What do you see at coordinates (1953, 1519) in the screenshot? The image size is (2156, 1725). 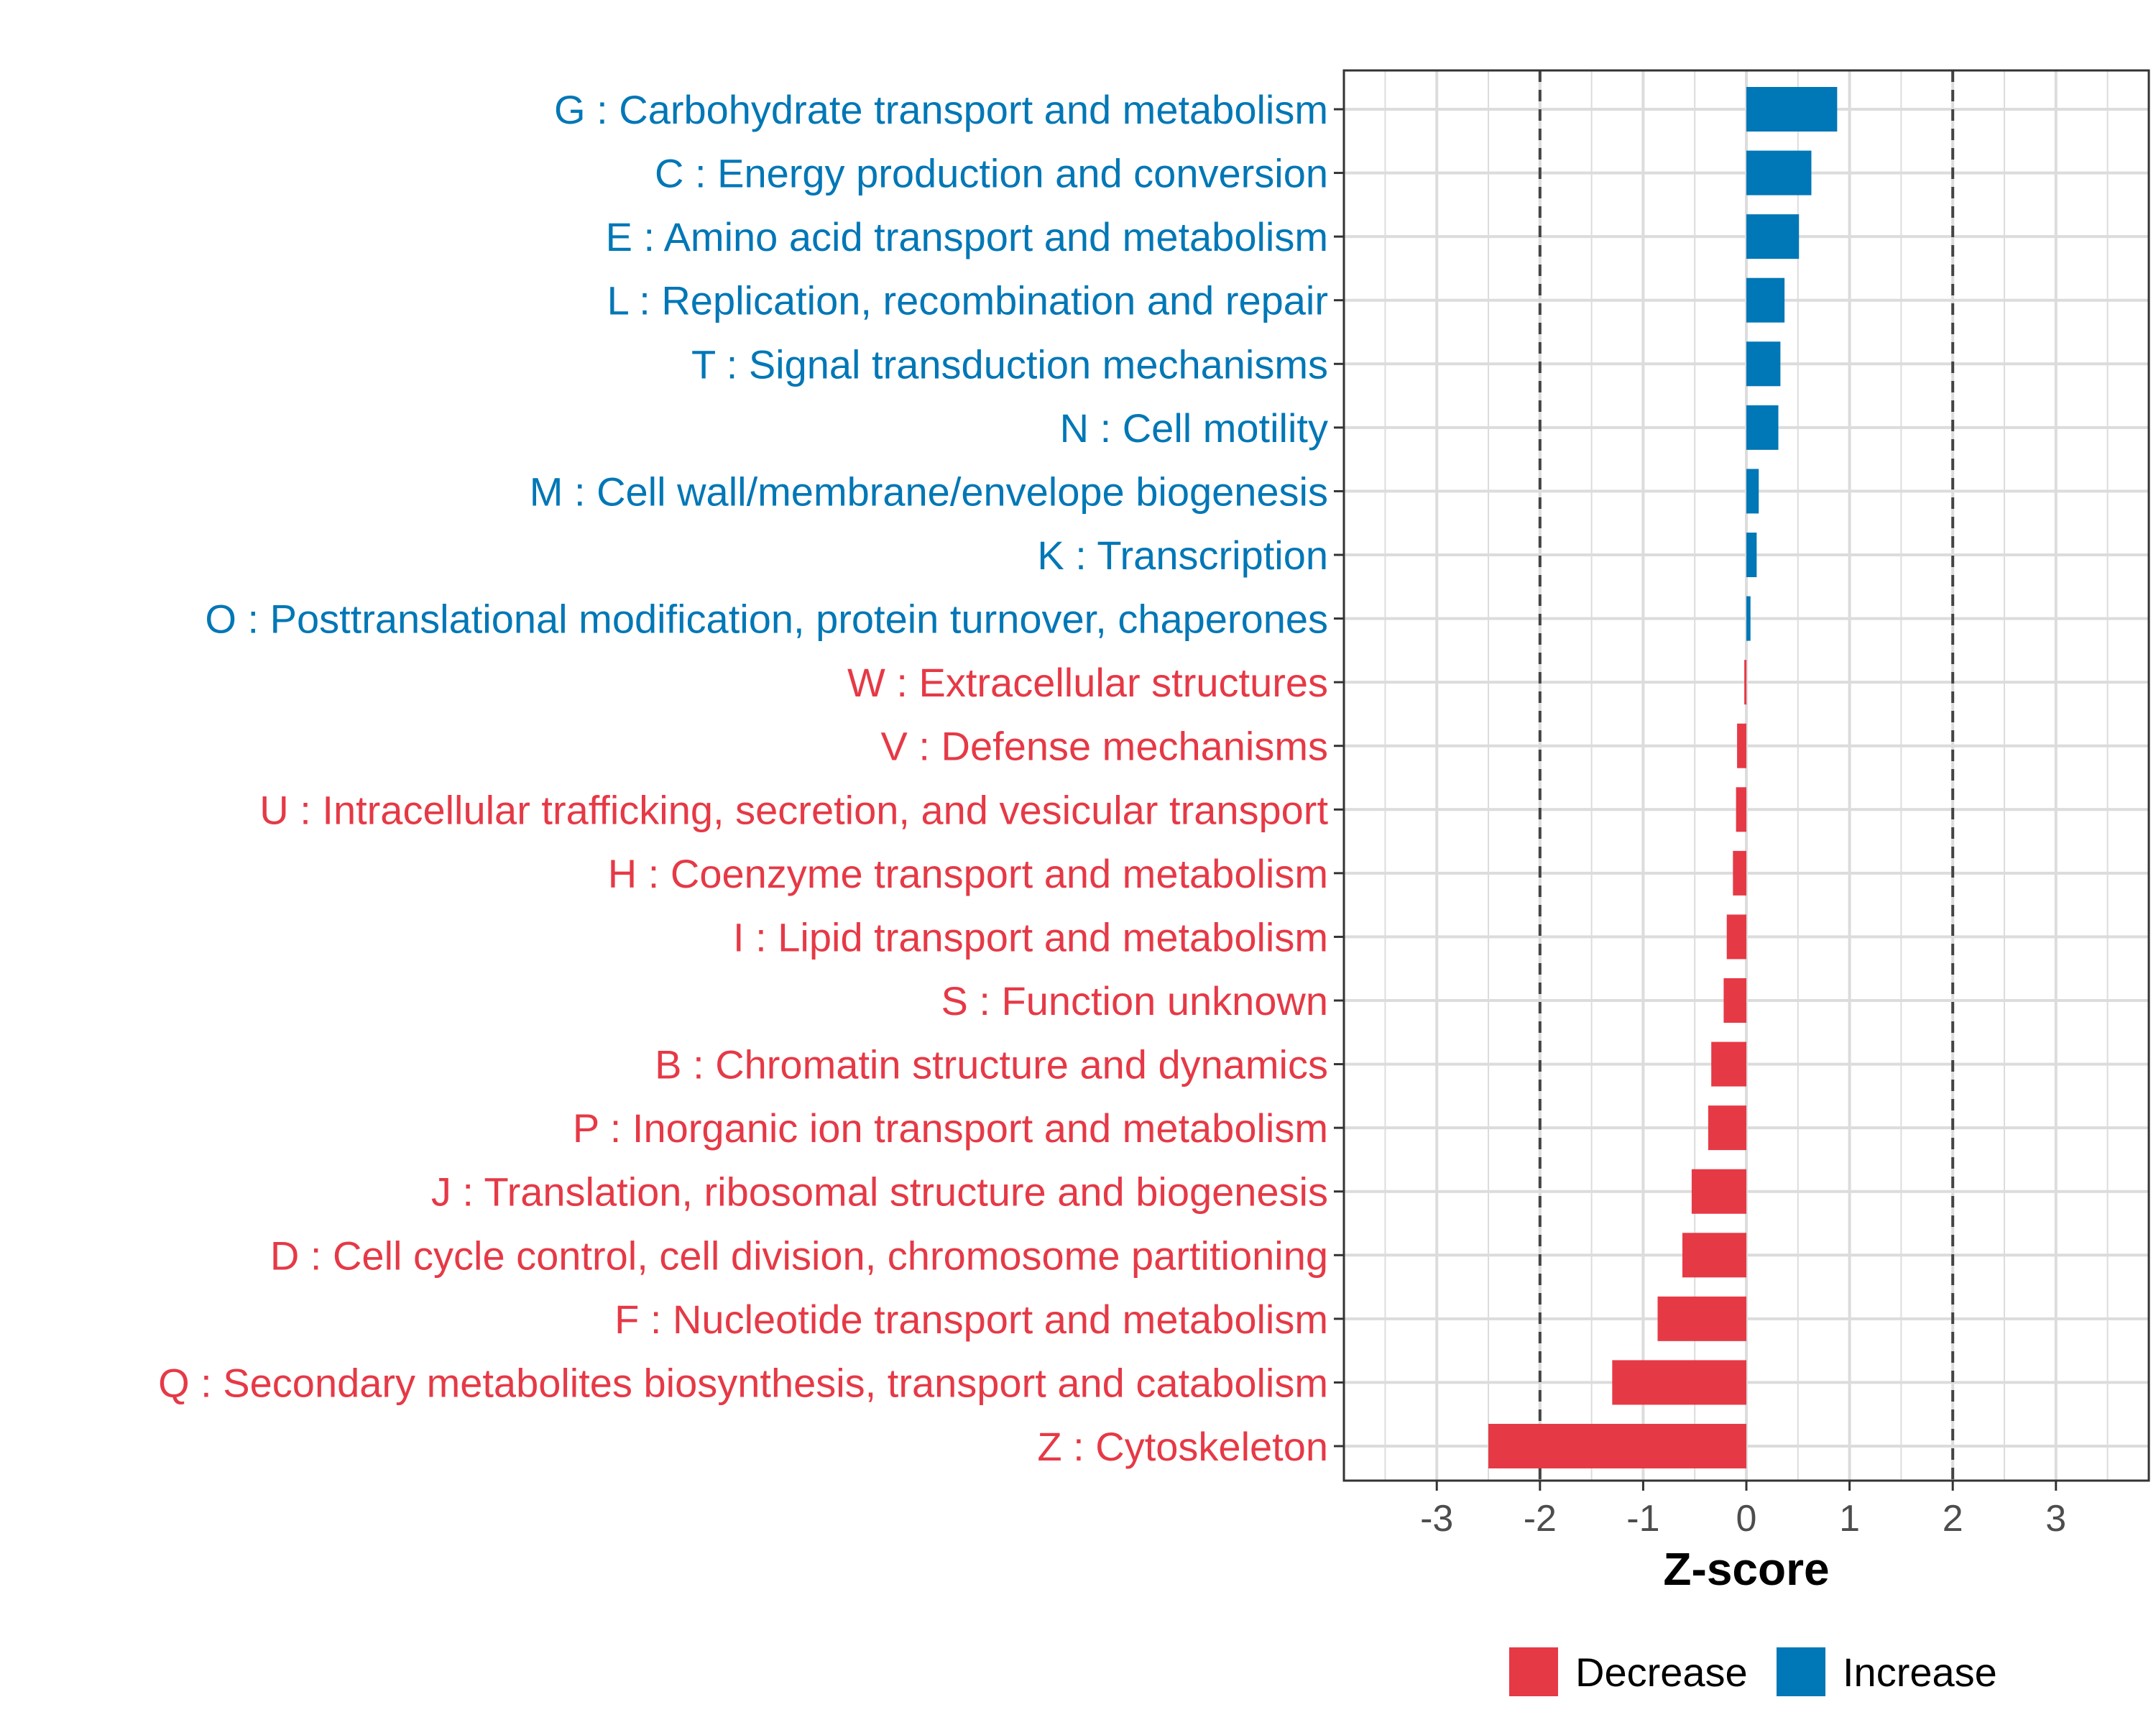 I see `x-tick-label: 2` at bounding box center [1953, 1519].